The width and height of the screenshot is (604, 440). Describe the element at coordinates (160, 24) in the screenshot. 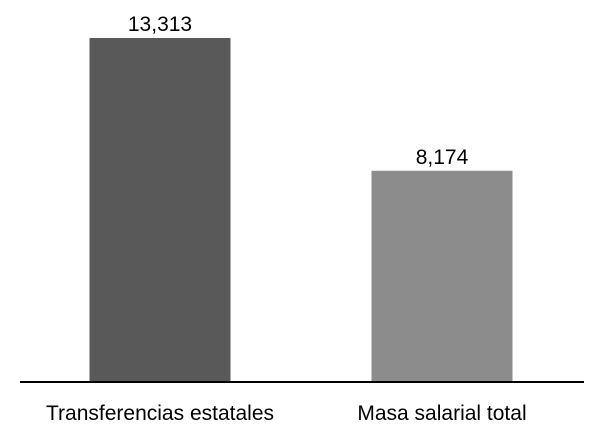

I see `bar-value-label-1: 13,313` at that location.